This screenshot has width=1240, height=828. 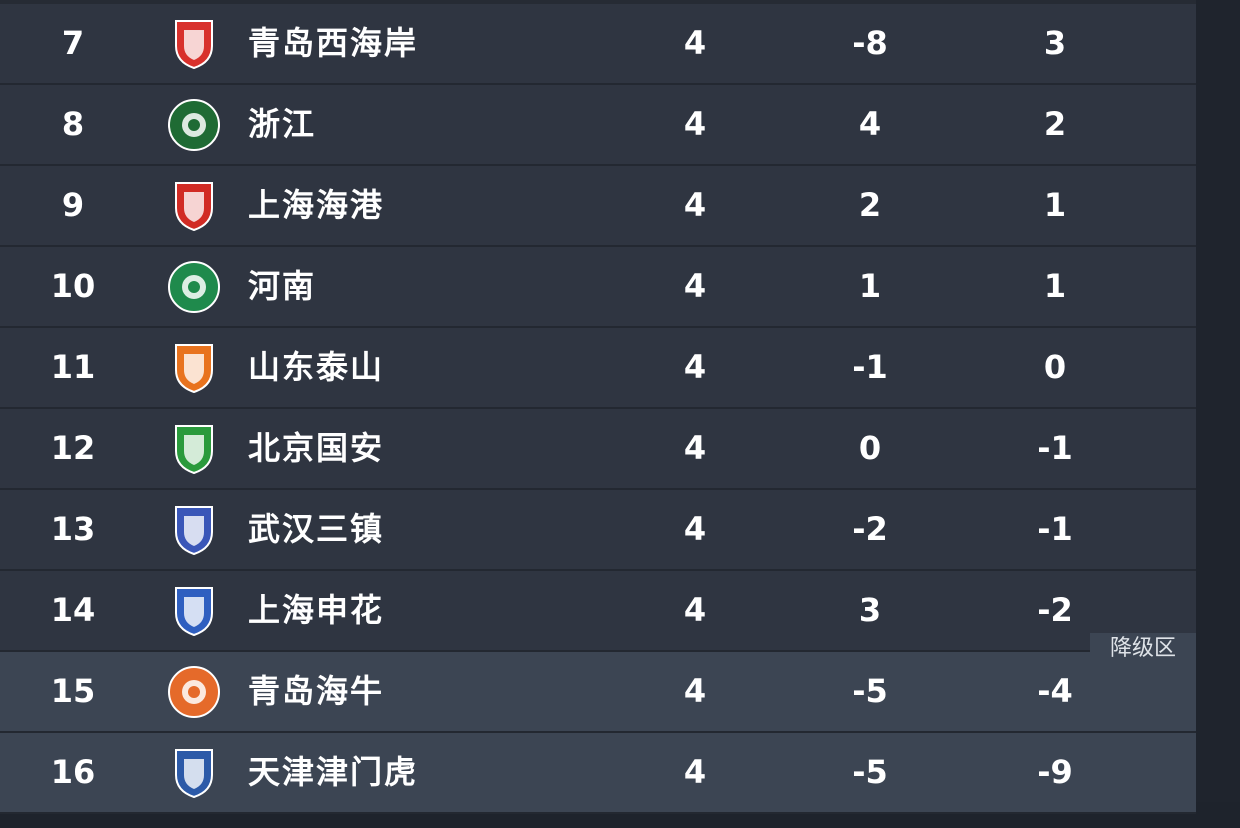 I want to click on points: -9, so click(x=1055, y=772).